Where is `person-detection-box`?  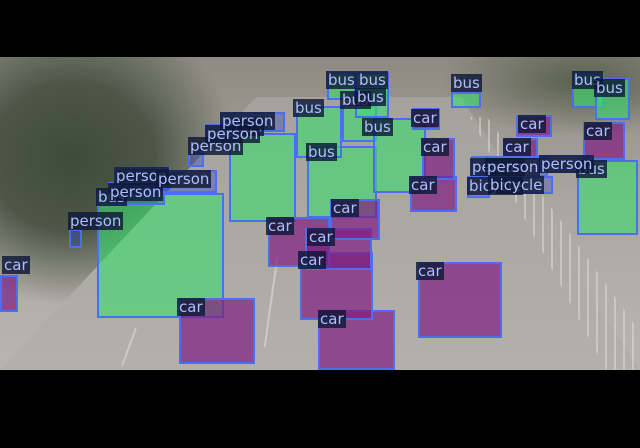 person-detection-box is located at coordinates (75, 238).